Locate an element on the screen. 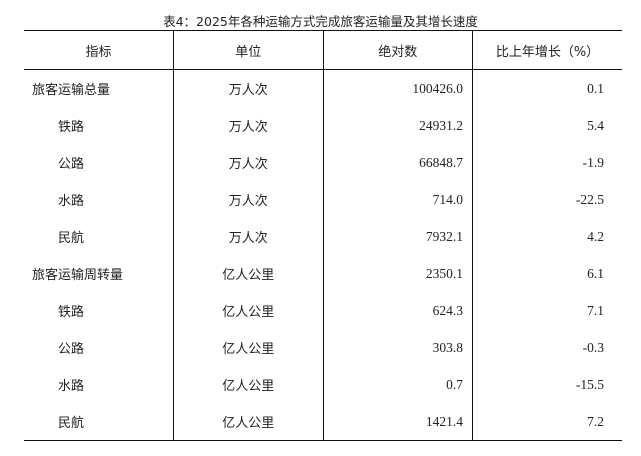  cell-growth: 0.1 is located at coordinates (547, 88).